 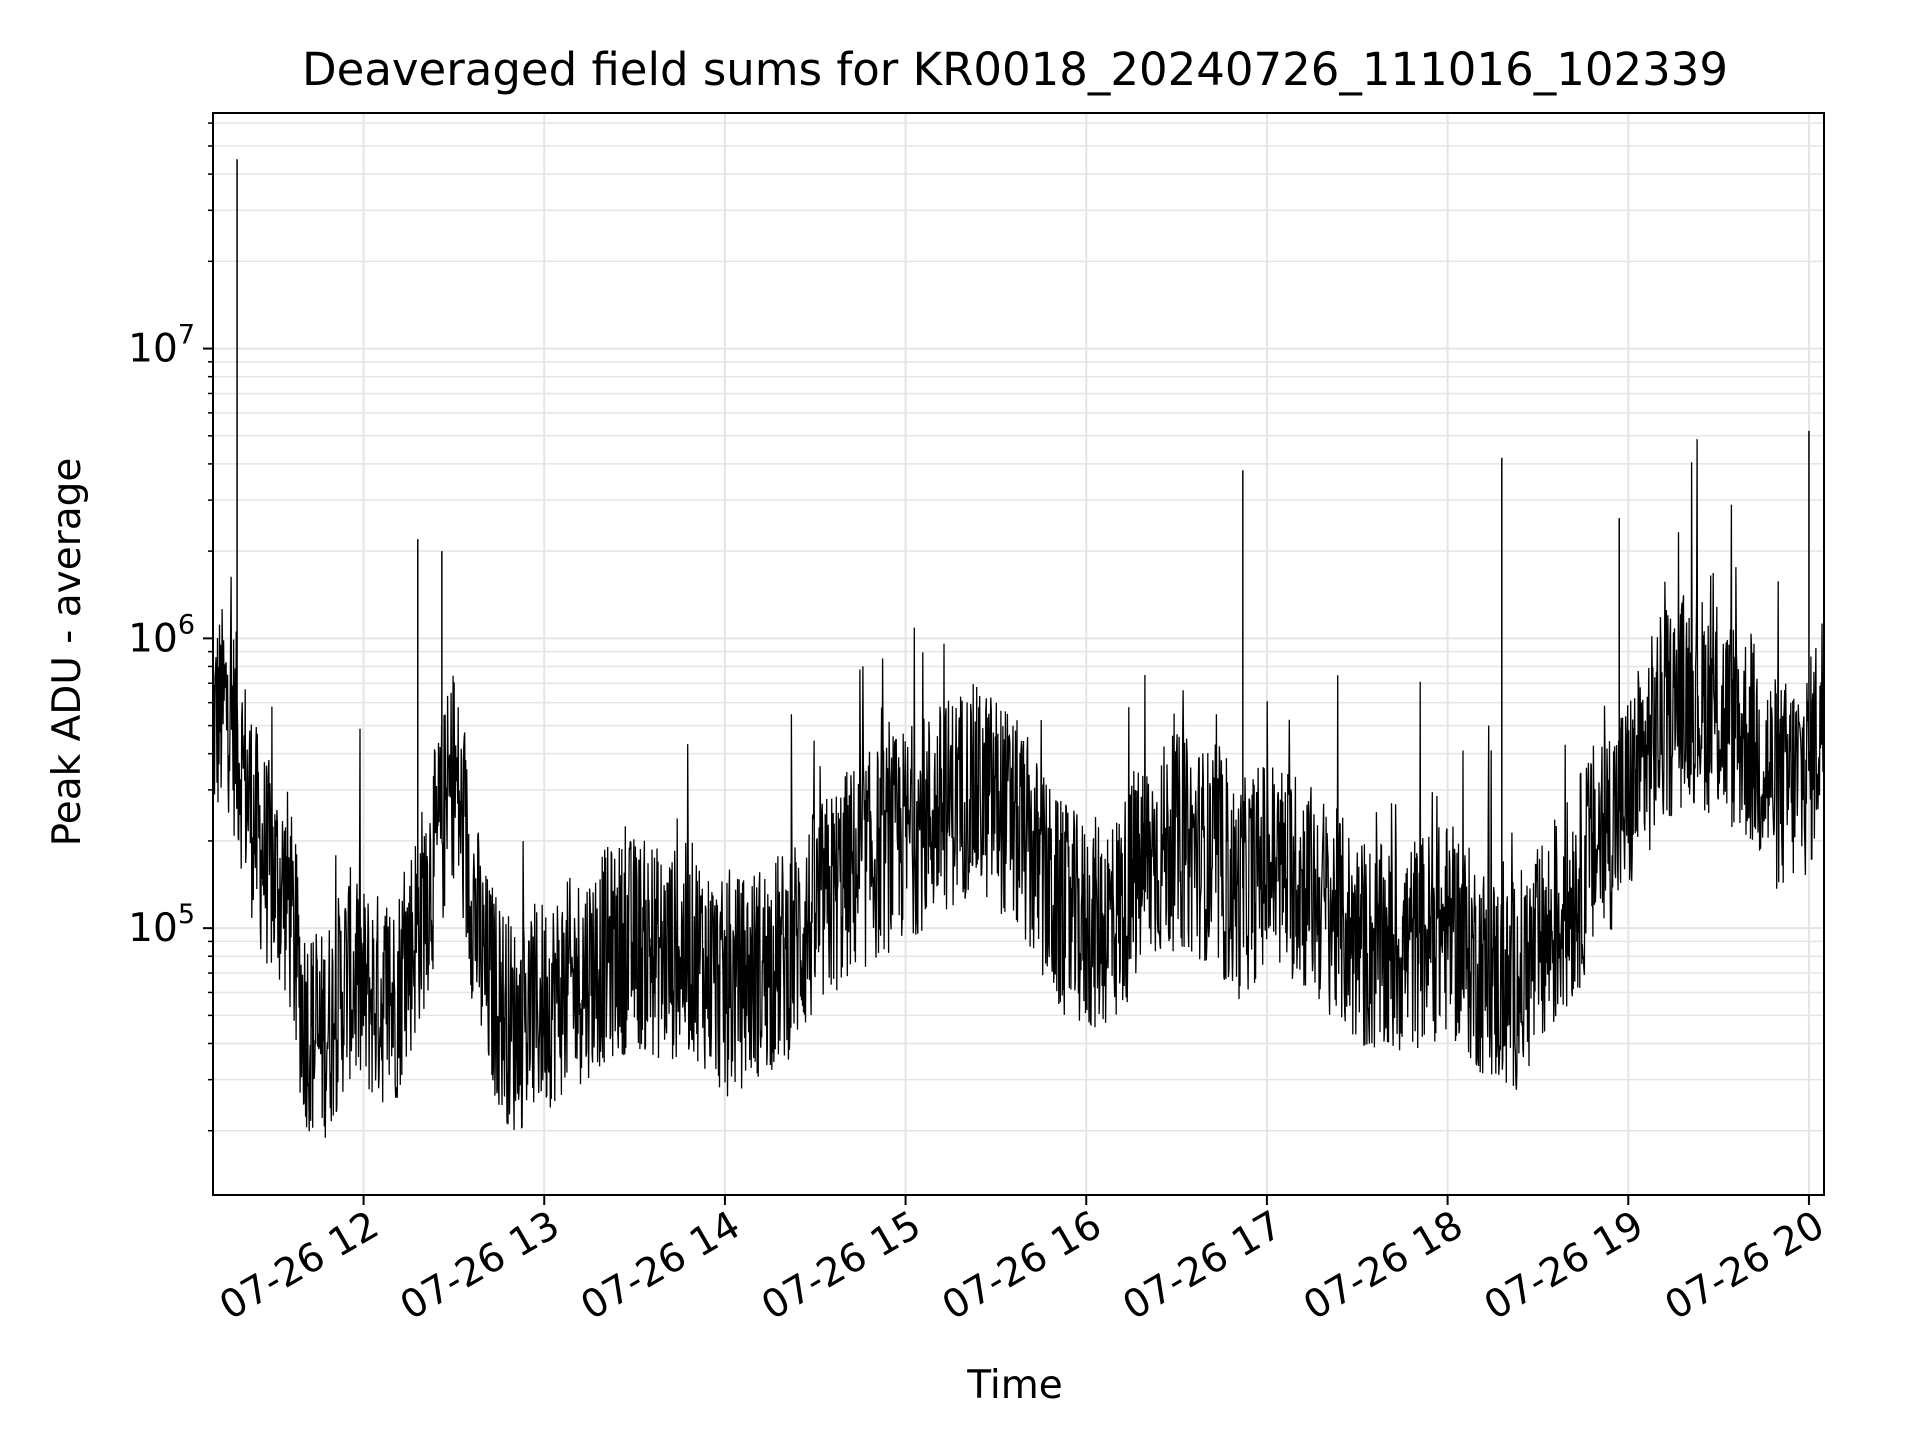 I want to click on x-tick-label: 07-26 16, so click(x=1022, y=1266).